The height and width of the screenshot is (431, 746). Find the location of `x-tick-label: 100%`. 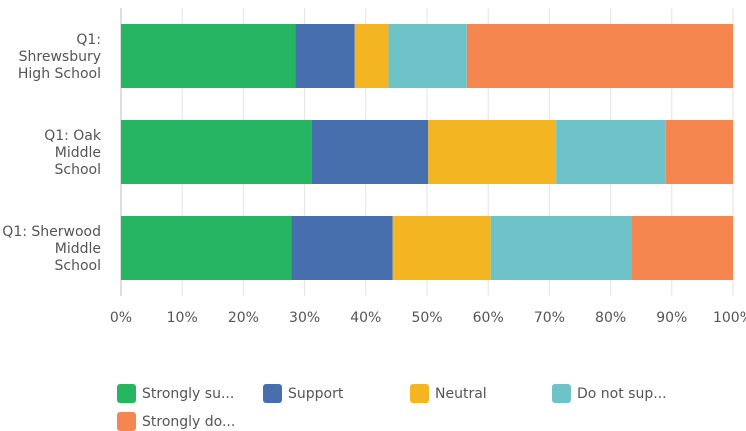

x-tick-label: 100% is located at coordinates (729, 318).